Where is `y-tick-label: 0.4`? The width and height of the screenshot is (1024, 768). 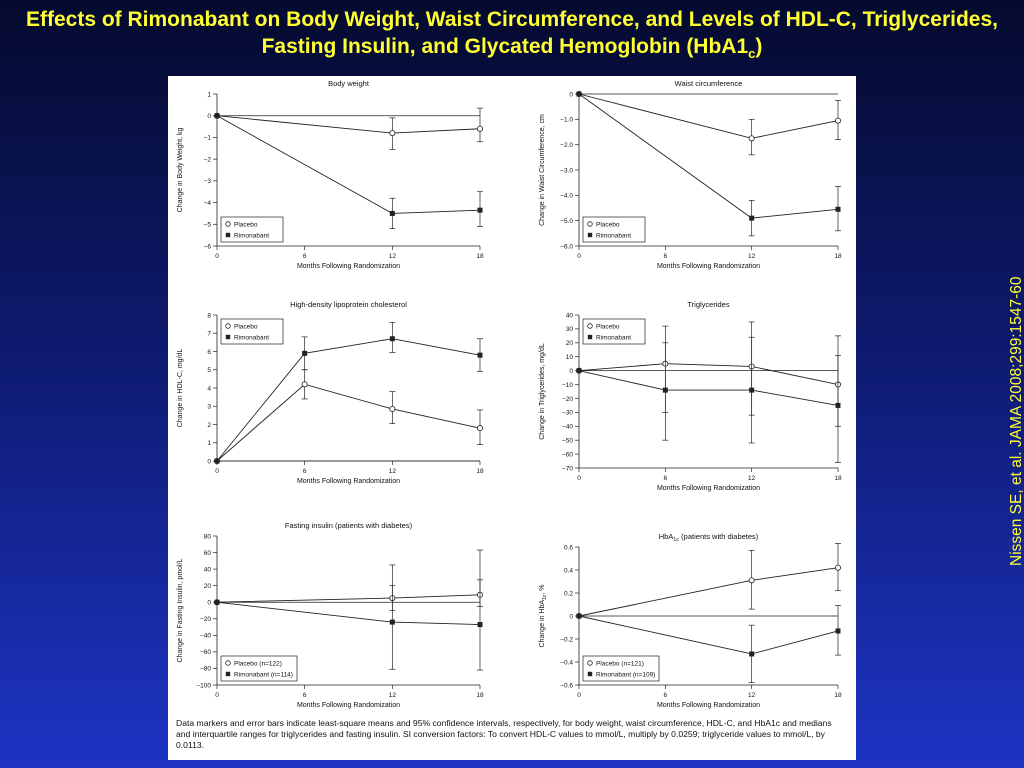 y-tick-label: 0.4 is located at coordinates (568, 570).